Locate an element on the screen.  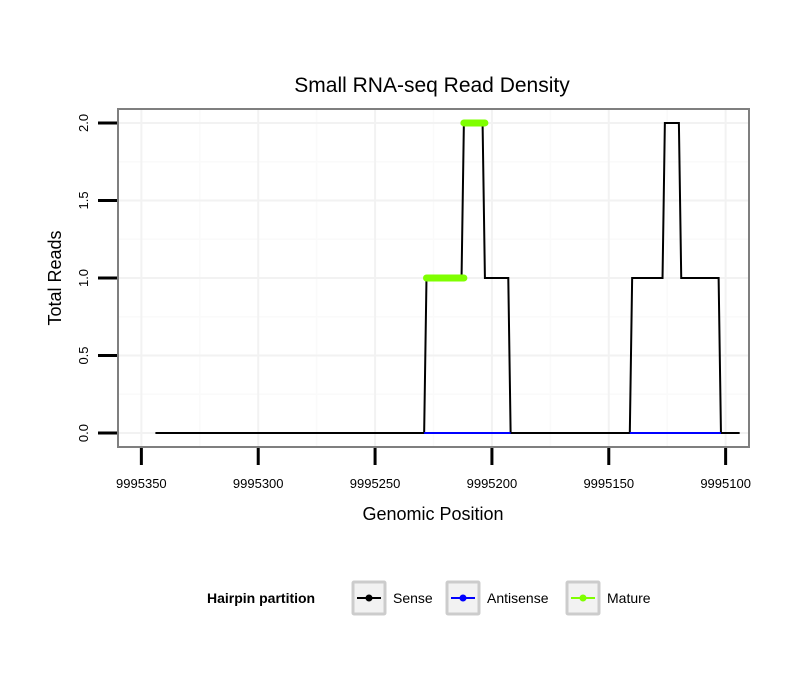
legend-item-sense: Sense is located at coordinates (392, 598).